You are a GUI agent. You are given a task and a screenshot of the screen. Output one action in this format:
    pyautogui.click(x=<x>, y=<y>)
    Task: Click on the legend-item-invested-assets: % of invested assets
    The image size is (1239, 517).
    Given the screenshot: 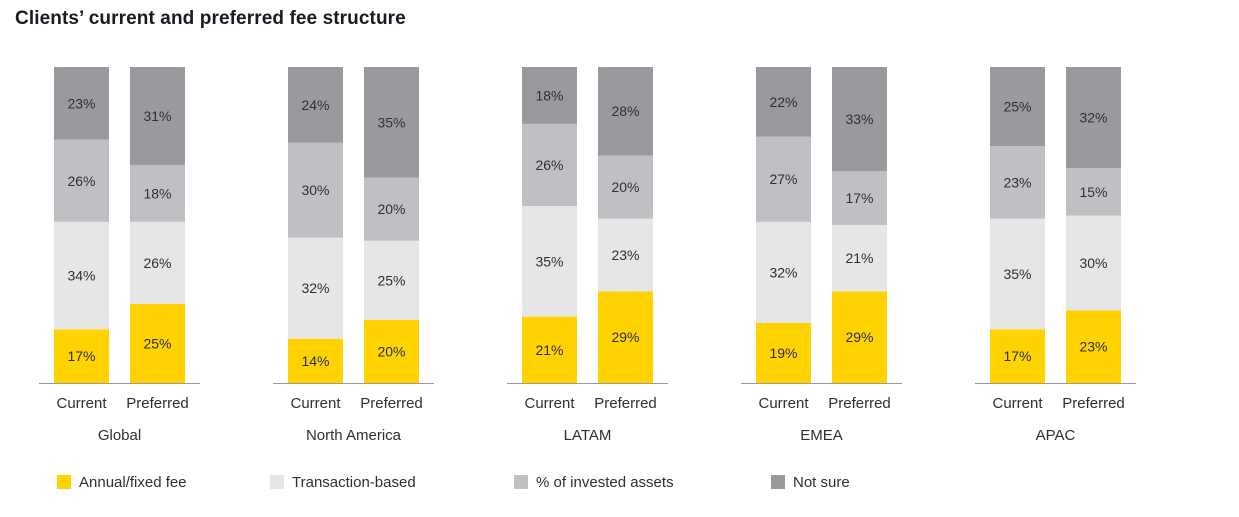 What is the action you would take?
    pyautogui.click(x=594, y=482)
    